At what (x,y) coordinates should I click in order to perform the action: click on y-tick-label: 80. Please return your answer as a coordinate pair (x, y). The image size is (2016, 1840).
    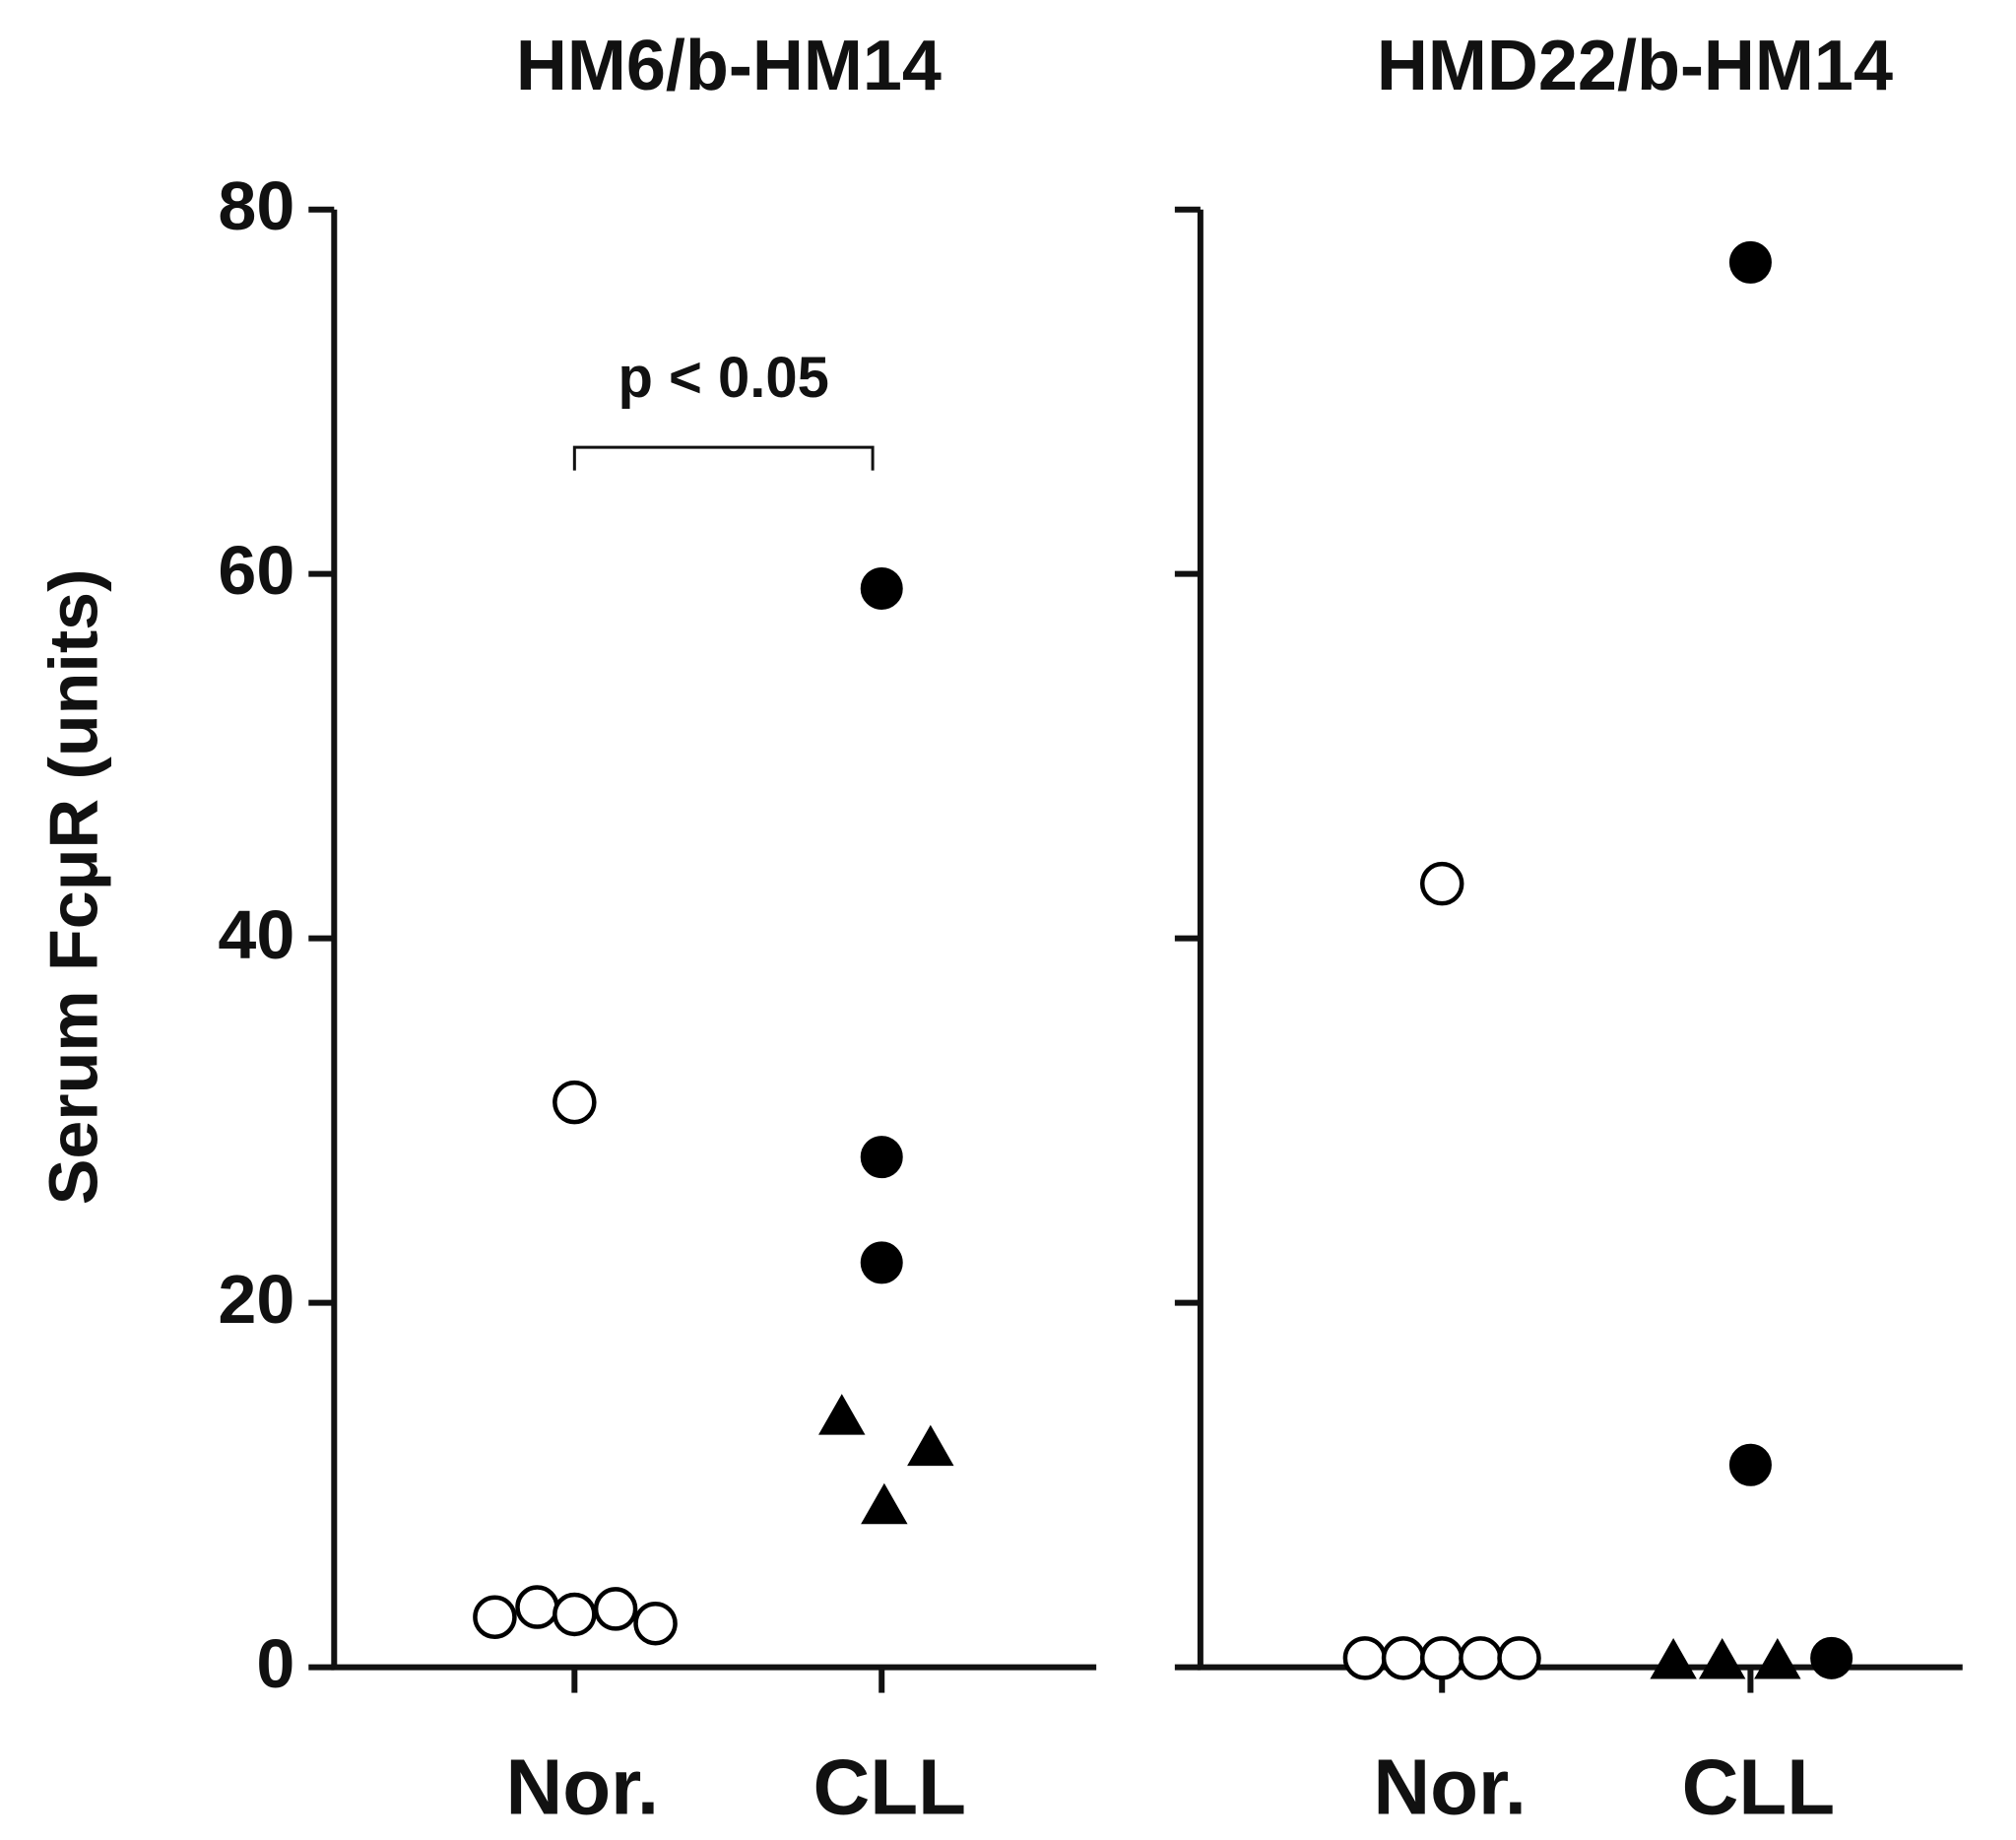
    Looking at the image, I should click on (256, 205).